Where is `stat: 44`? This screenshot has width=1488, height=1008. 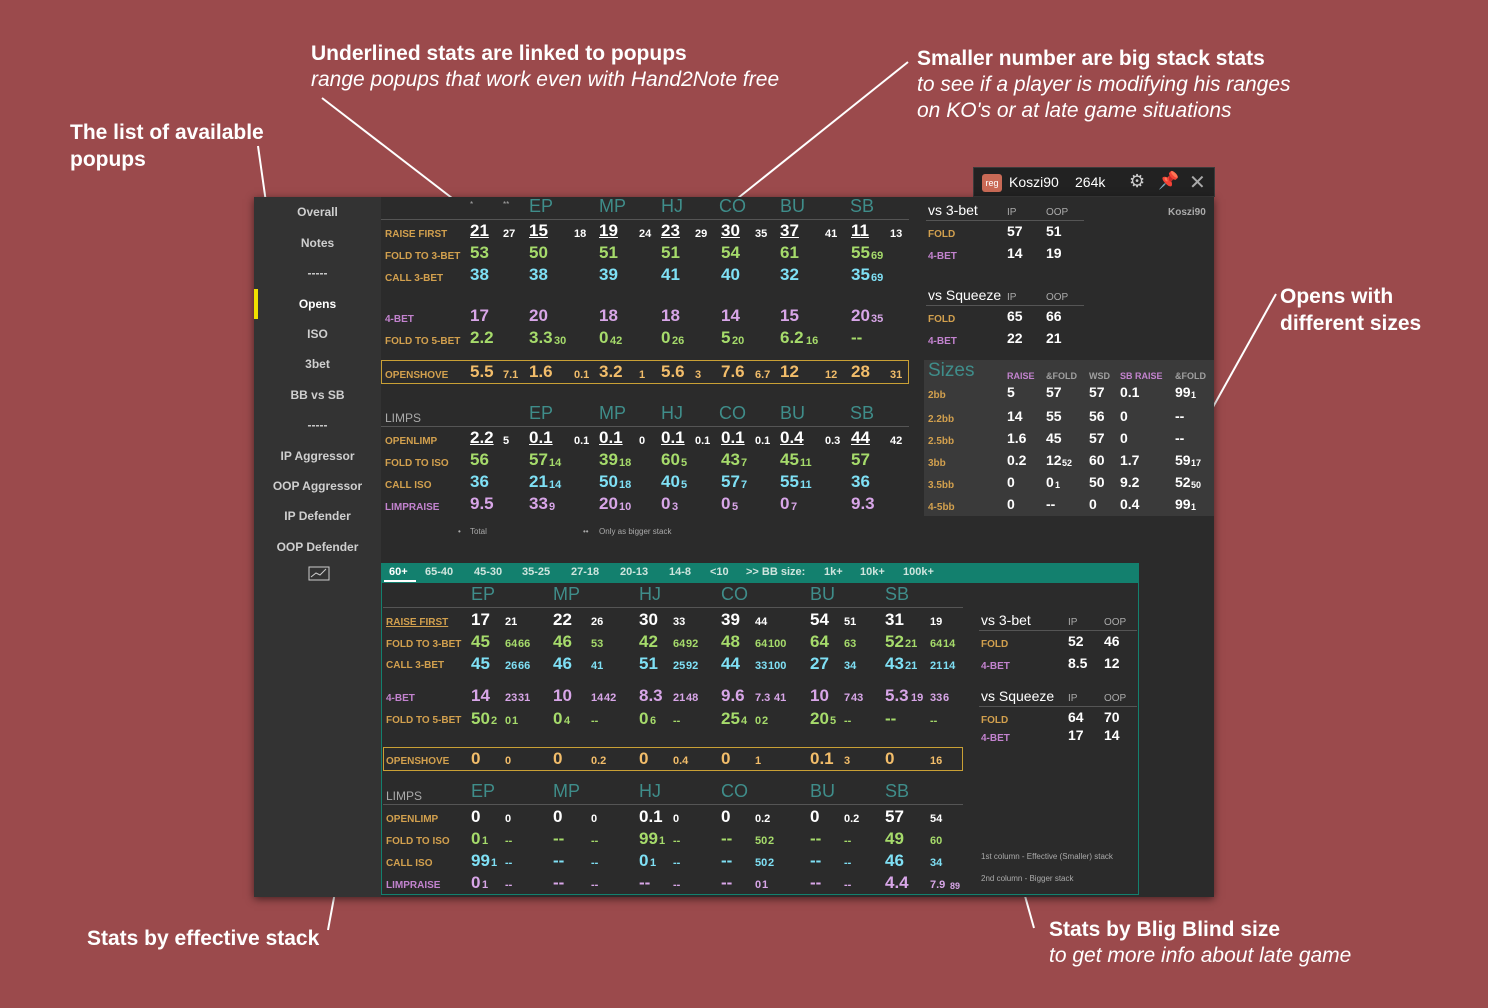
stat: 44 is located at coordinates (860, 437).